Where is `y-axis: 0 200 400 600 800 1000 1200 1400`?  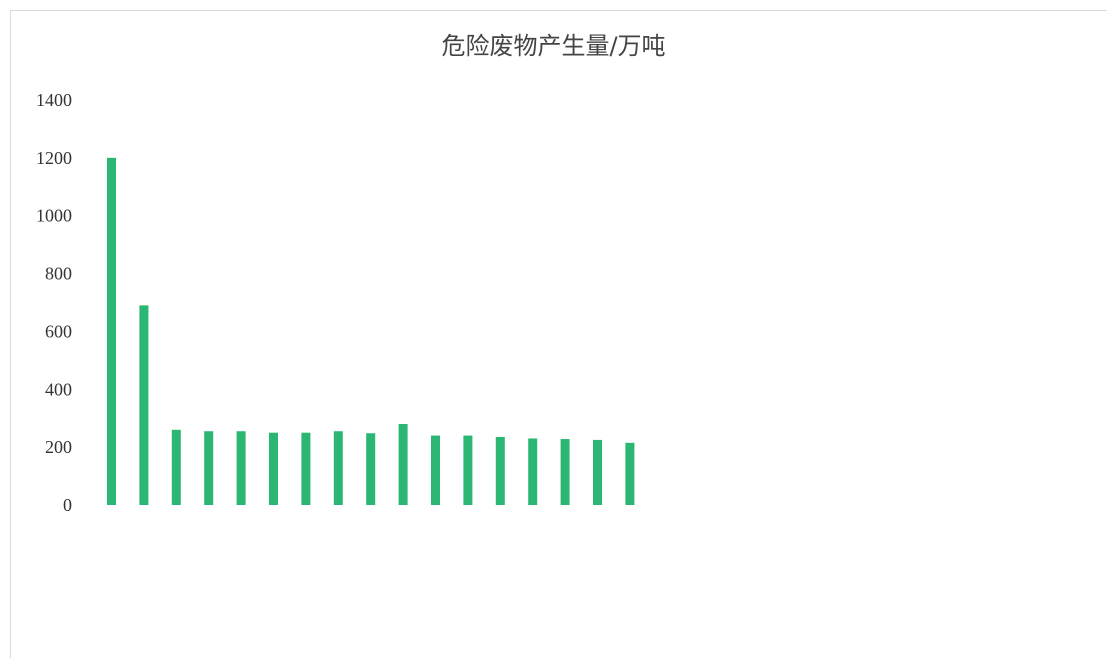 y-axis: 0 200 400 600 800 1000 1200 1400 is located at coordinates (54, 302).